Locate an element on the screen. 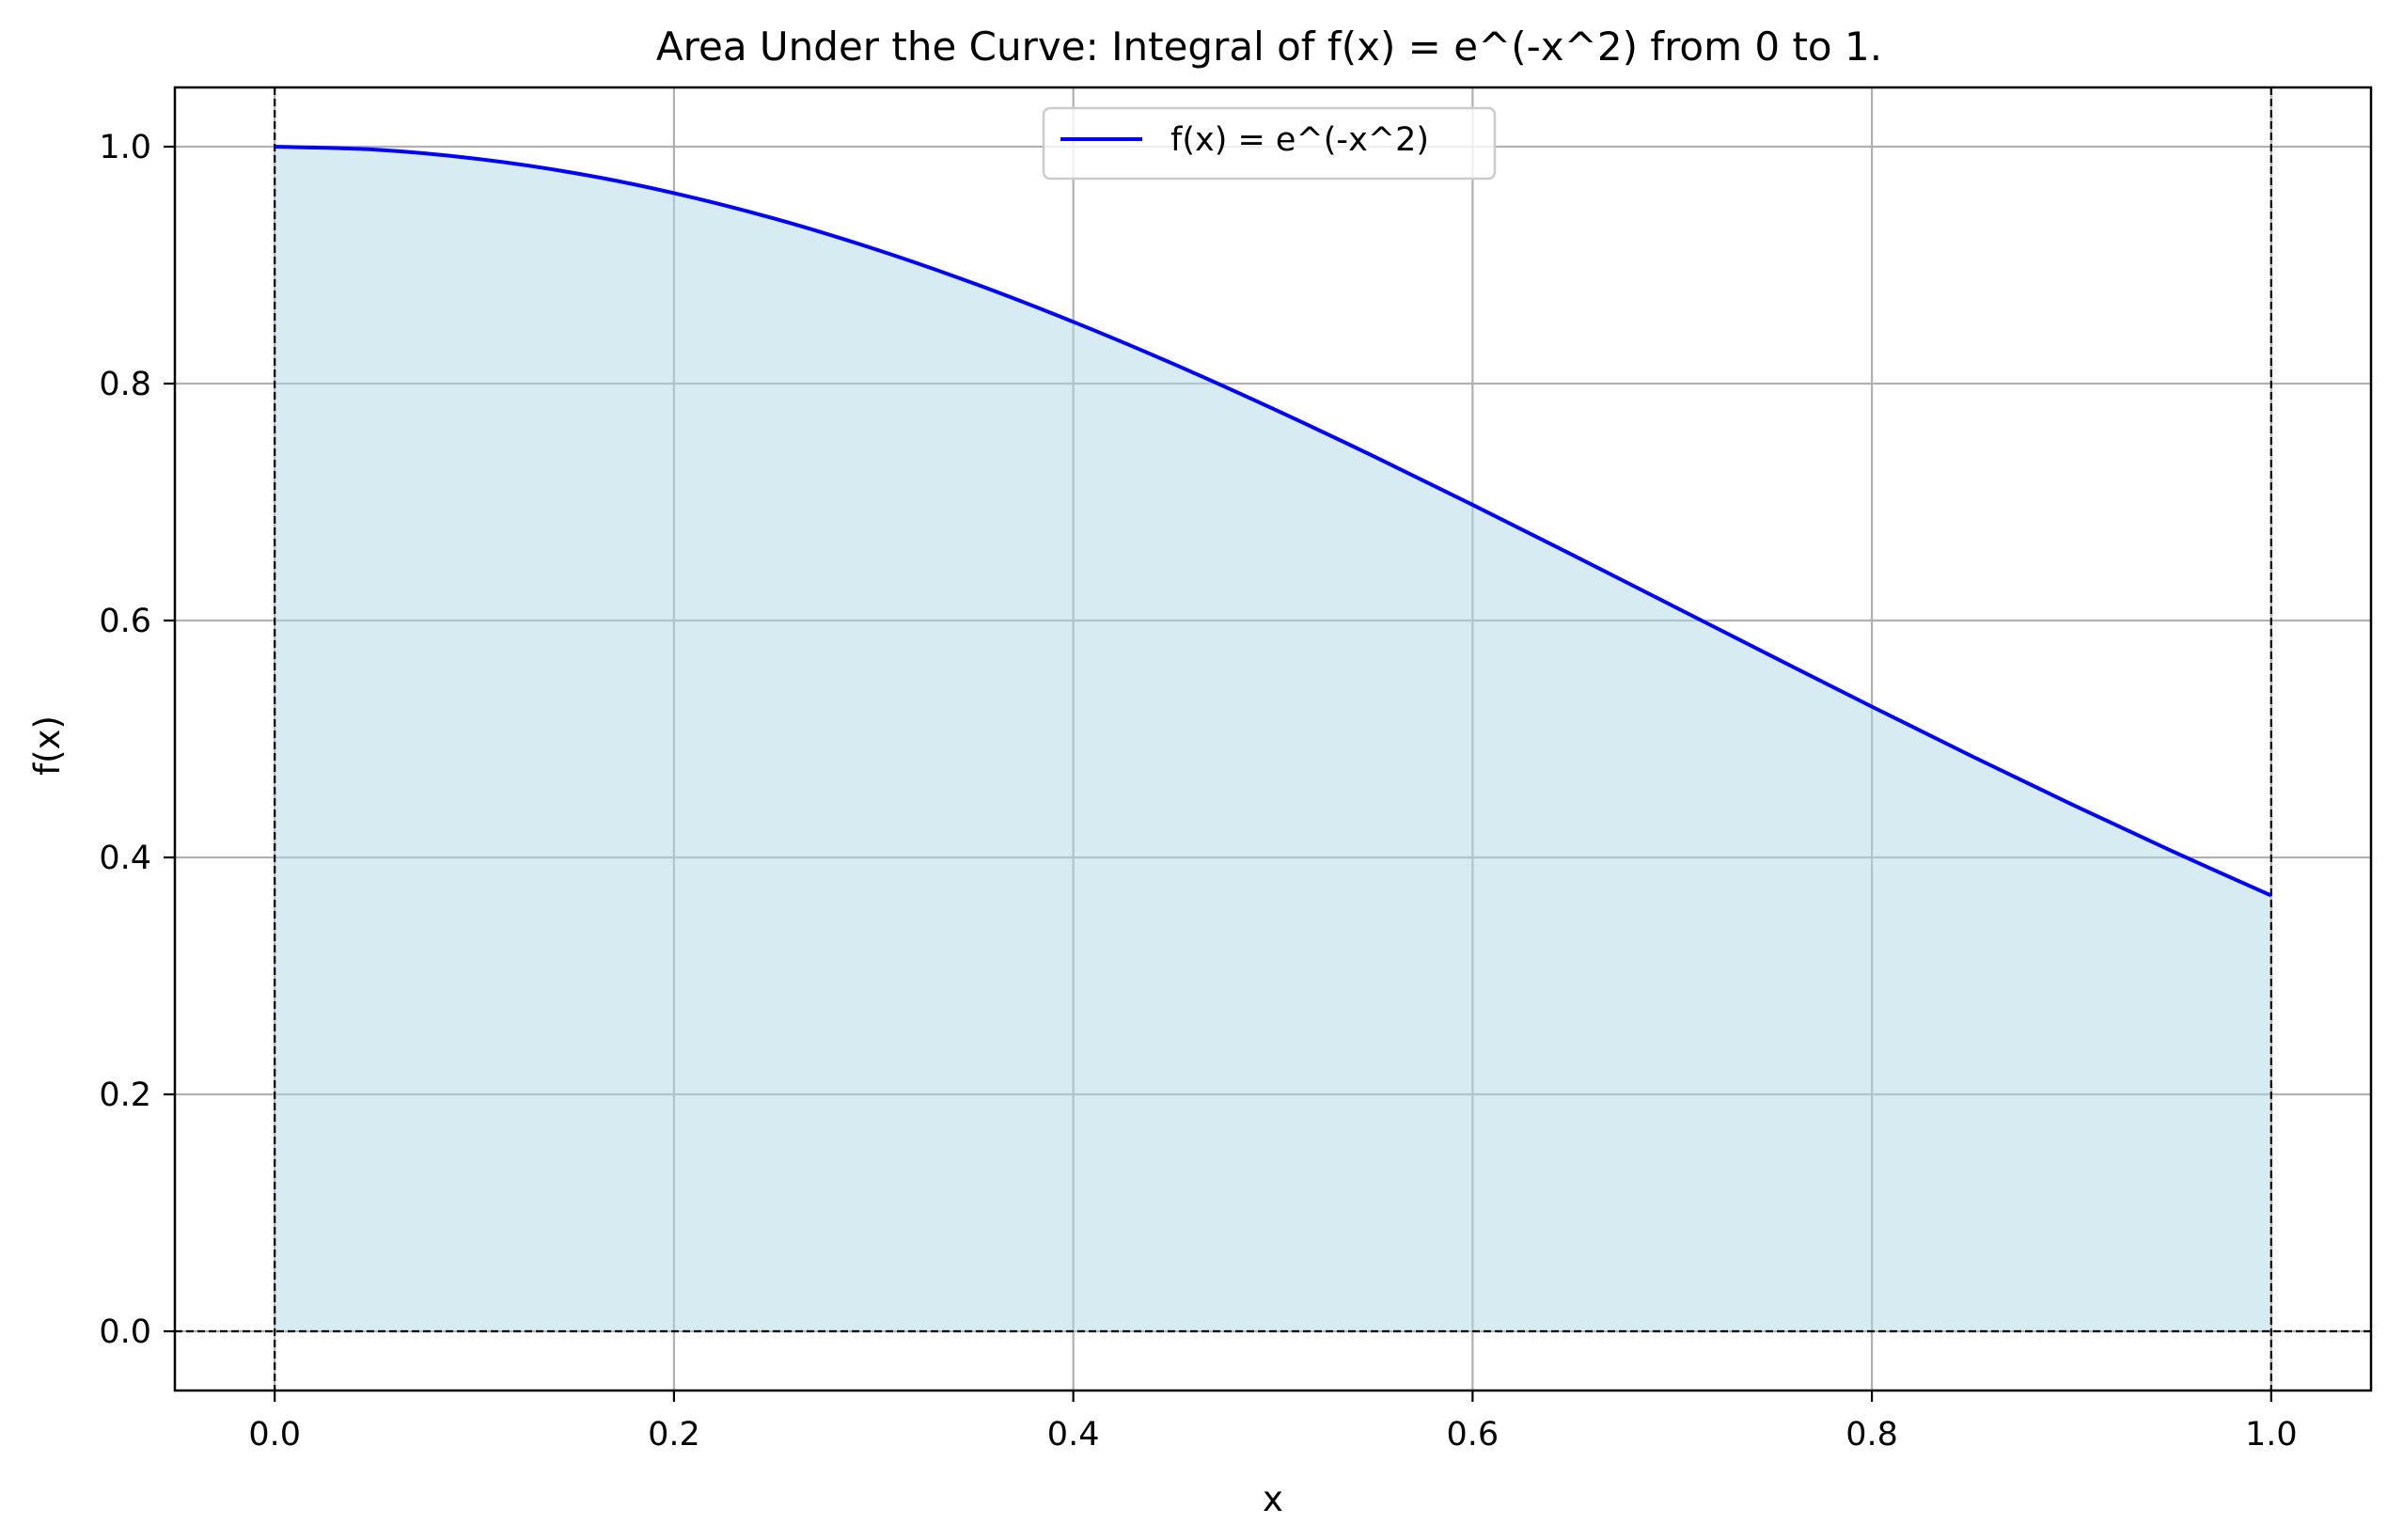 This screenshot has width=2387, height=1540. legend-box is located at coordinates (1269, 144).